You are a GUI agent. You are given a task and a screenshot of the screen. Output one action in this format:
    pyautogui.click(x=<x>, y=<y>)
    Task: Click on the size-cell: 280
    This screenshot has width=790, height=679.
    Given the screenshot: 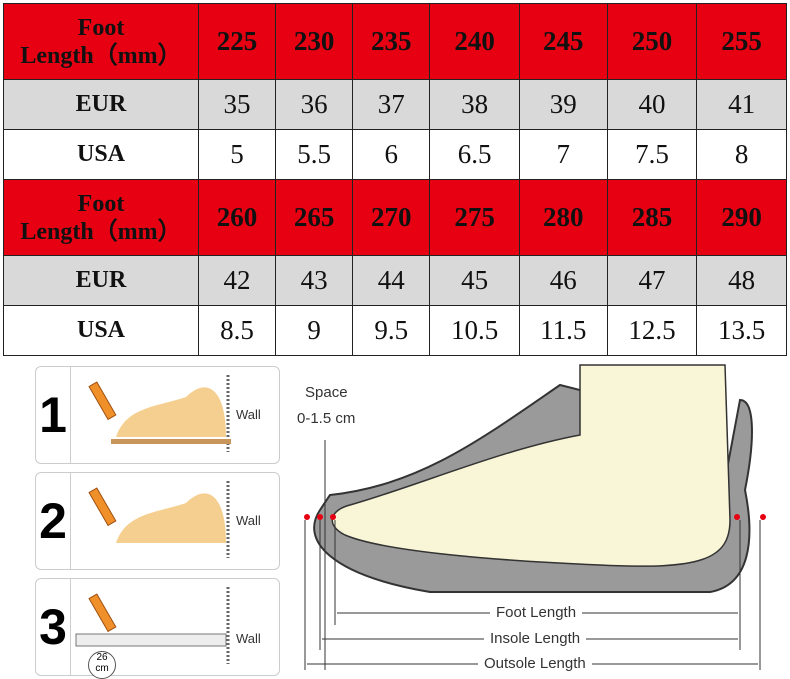 What is the action you would take?
    pyautogui.click(x=563, y=217)
    